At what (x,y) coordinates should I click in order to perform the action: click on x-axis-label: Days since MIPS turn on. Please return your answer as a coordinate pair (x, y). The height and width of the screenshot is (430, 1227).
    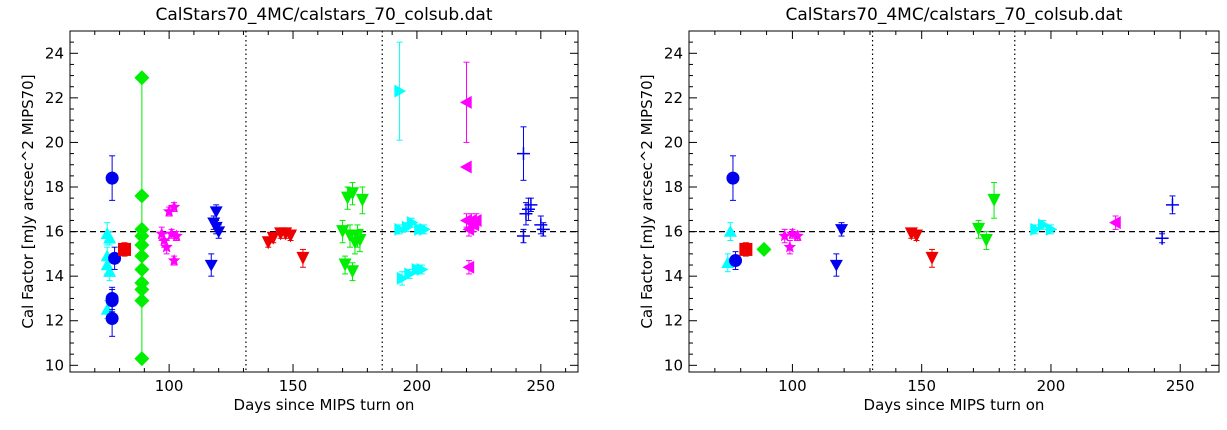
    Looking at the image, I should click on (324, 405).